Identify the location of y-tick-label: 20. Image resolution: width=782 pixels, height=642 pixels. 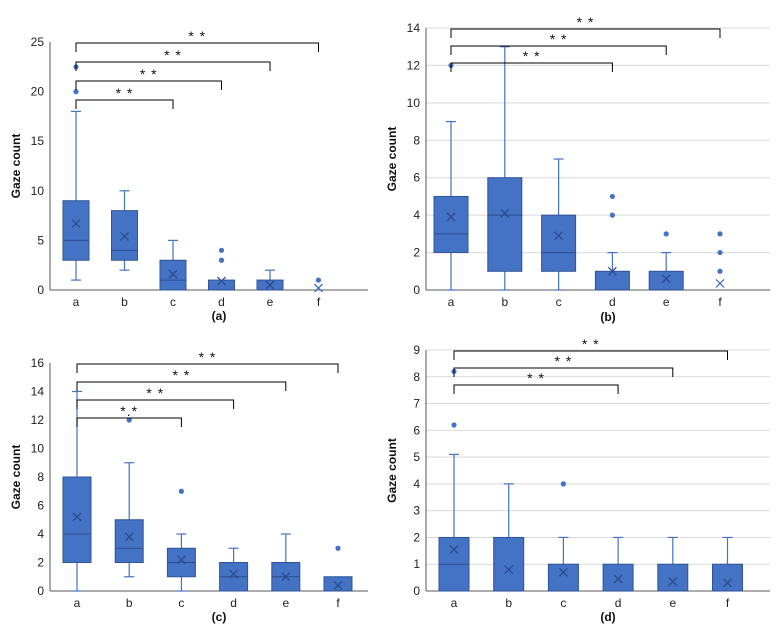
(38, 92).